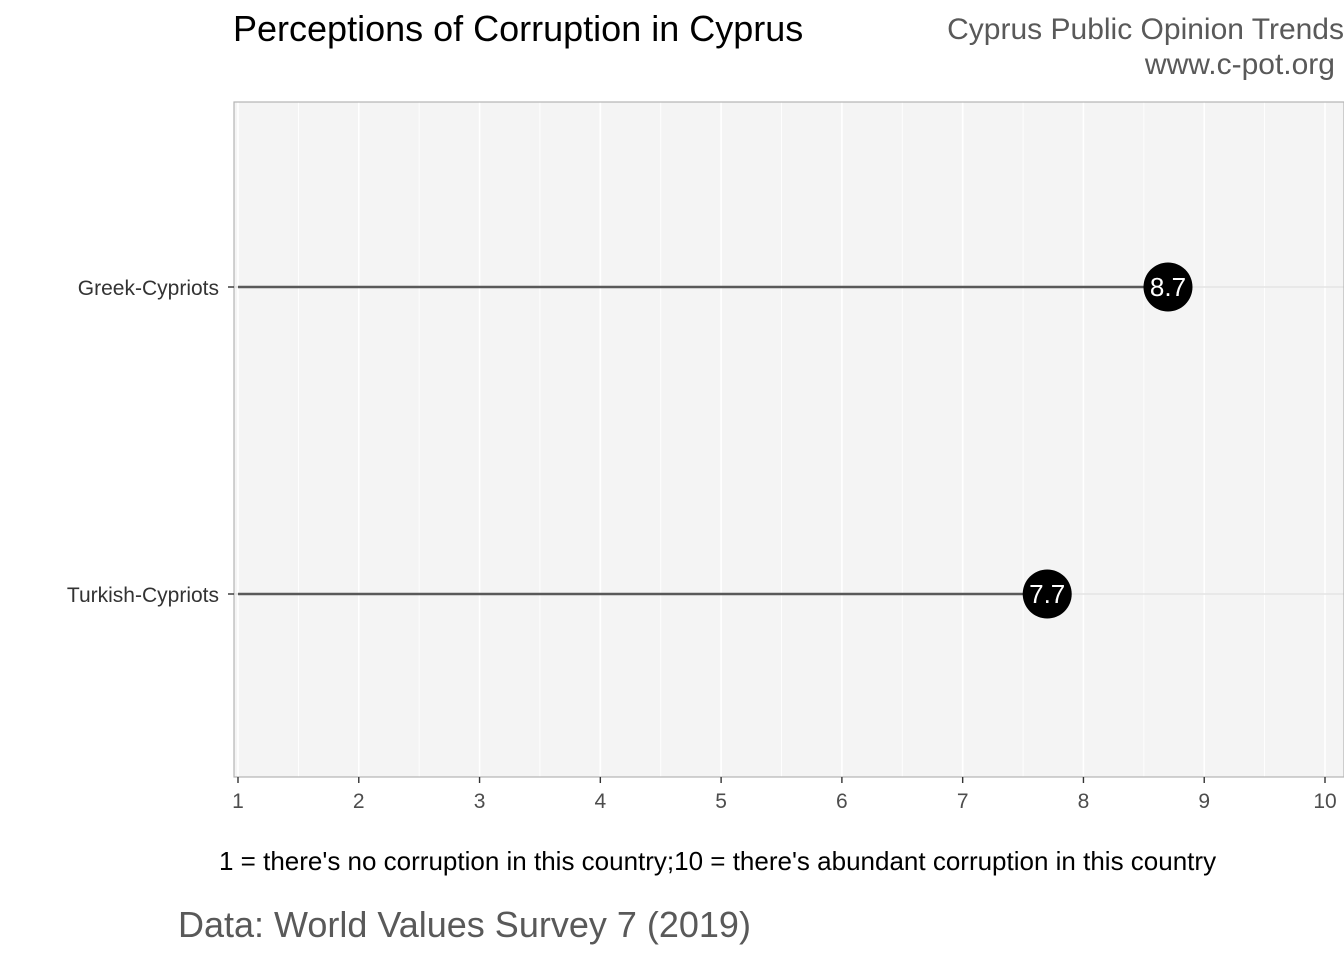 The image size is (1344, 960). What do you see at coordinates (464, 924) in the screenshot?
I see `data-source-caption: Data: World Values Survey 7 (2019)` at bounding box center [464, 924].